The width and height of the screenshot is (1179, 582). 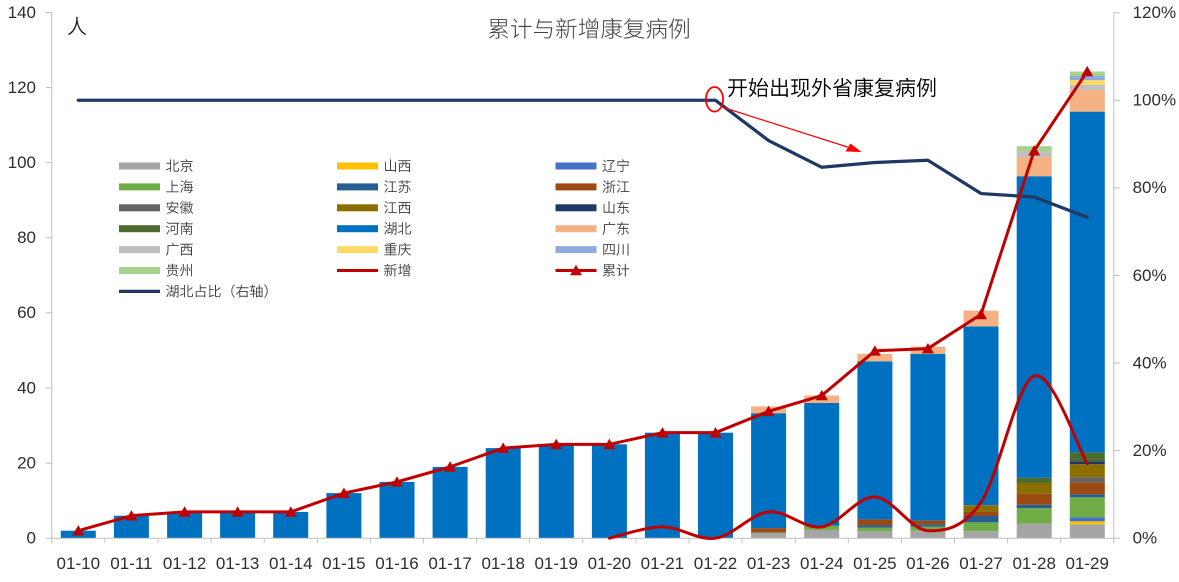 I want to click on svg-text: 80, so click(x=26, y=237).